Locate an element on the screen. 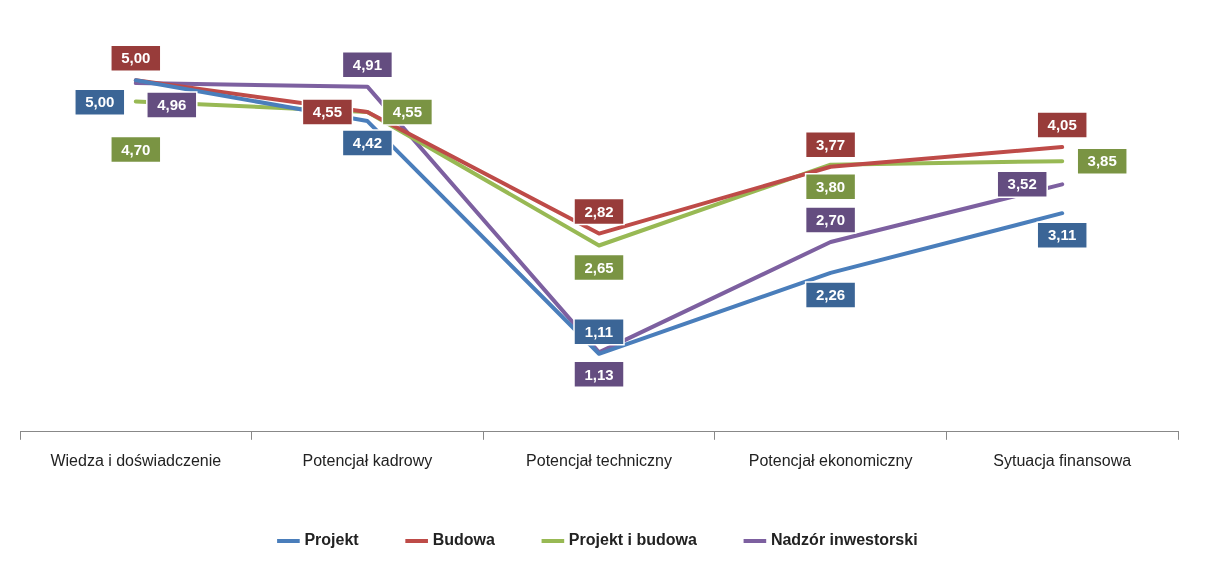 This screenshot has width=1208, height=569. data-label: 2,82 is located at coordinates (599, 211).